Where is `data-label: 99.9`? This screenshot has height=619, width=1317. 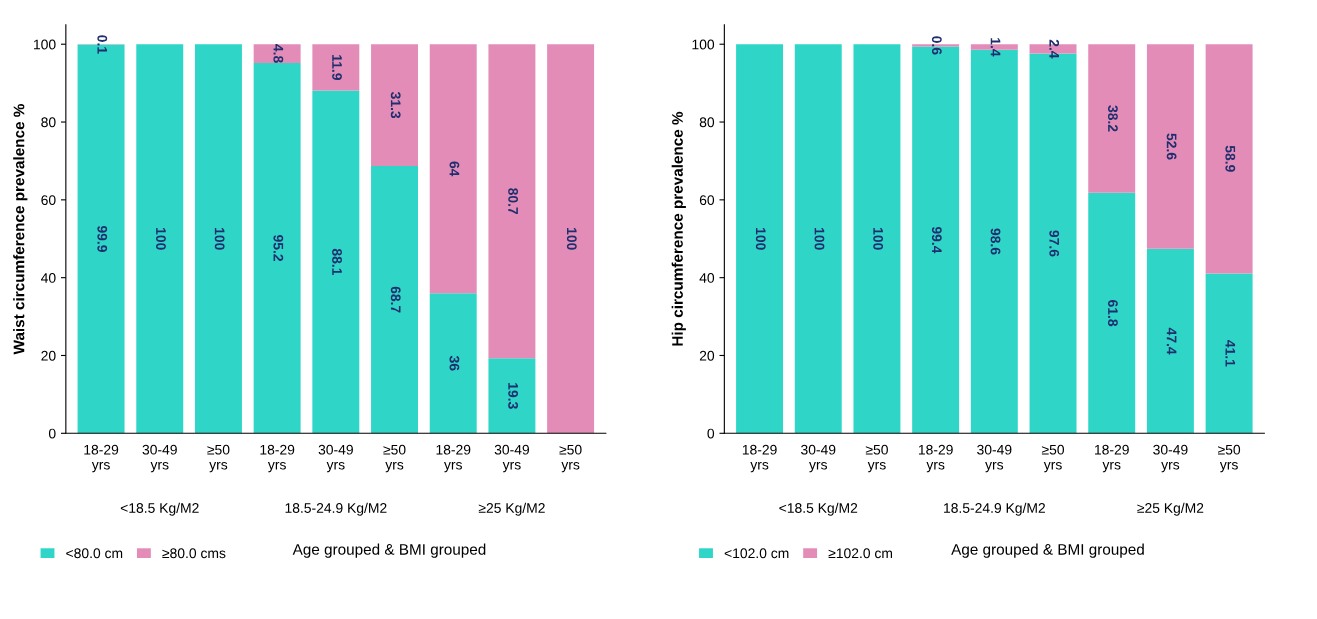 data-label: 99.9 is located at coordinates (102, 238).